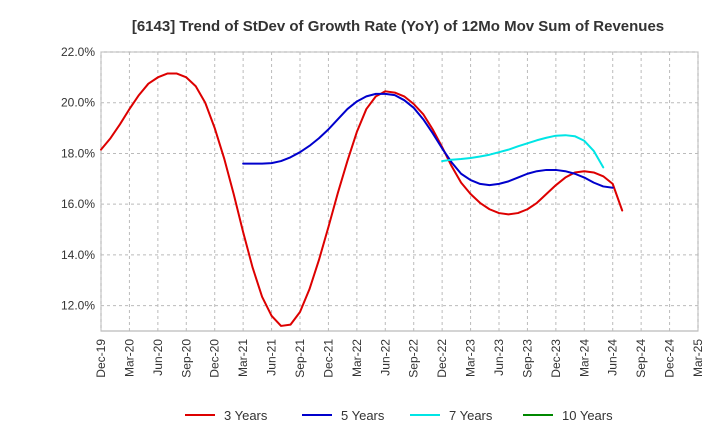 The height and width of the screenshot is (445, 720). Describe the element at coordinates (78, 306) in the screenshot. I see `y-tick-label: 12.0%` at that location.